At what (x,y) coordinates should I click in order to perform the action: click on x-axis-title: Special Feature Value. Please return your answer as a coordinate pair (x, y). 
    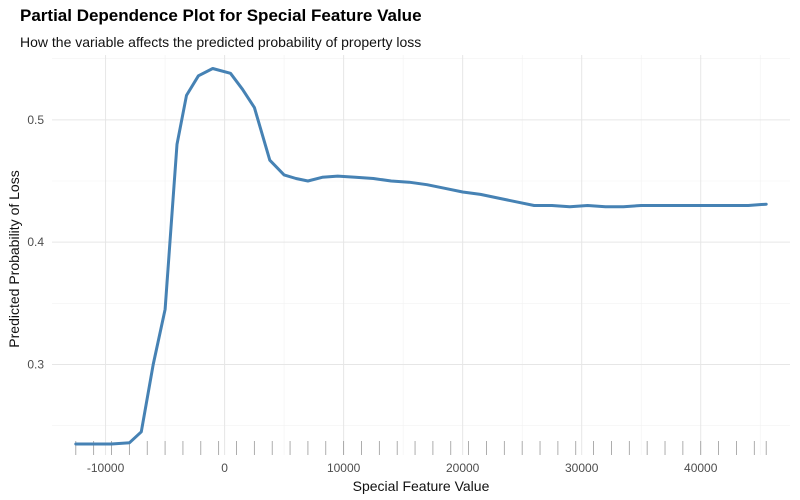
    Looking at the image, I should click on (421, 486).